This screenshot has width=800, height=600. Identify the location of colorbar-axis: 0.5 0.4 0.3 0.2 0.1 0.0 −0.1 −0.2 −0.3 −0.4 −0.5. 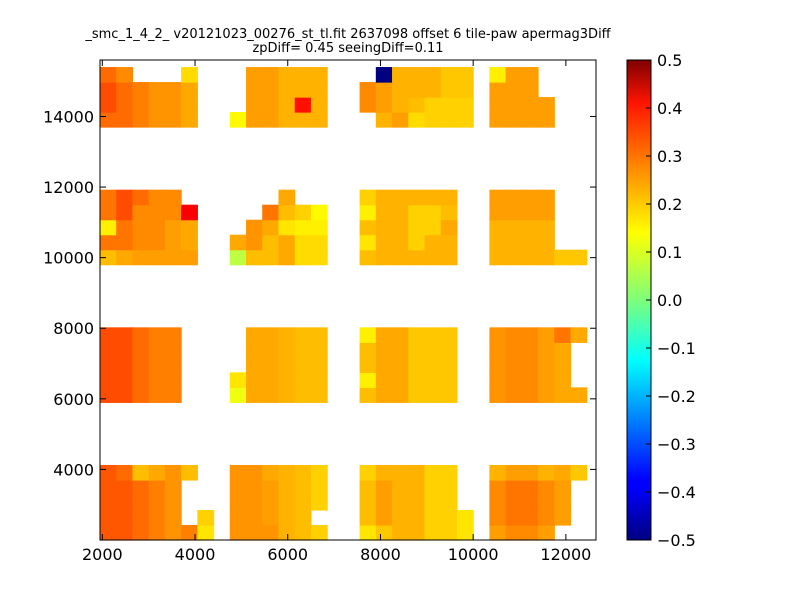
(671, 300).